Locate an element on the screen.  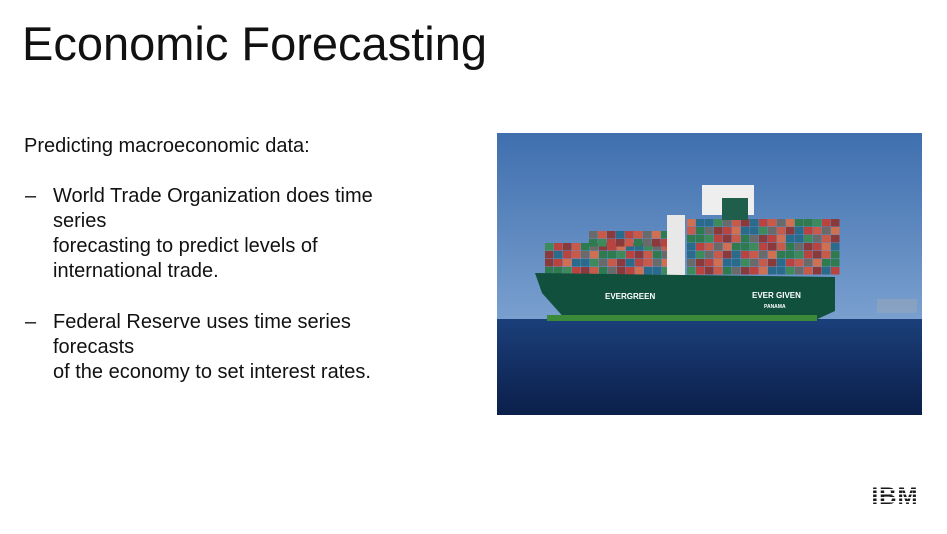
logo-stripes is located at coordinates (895, 496).